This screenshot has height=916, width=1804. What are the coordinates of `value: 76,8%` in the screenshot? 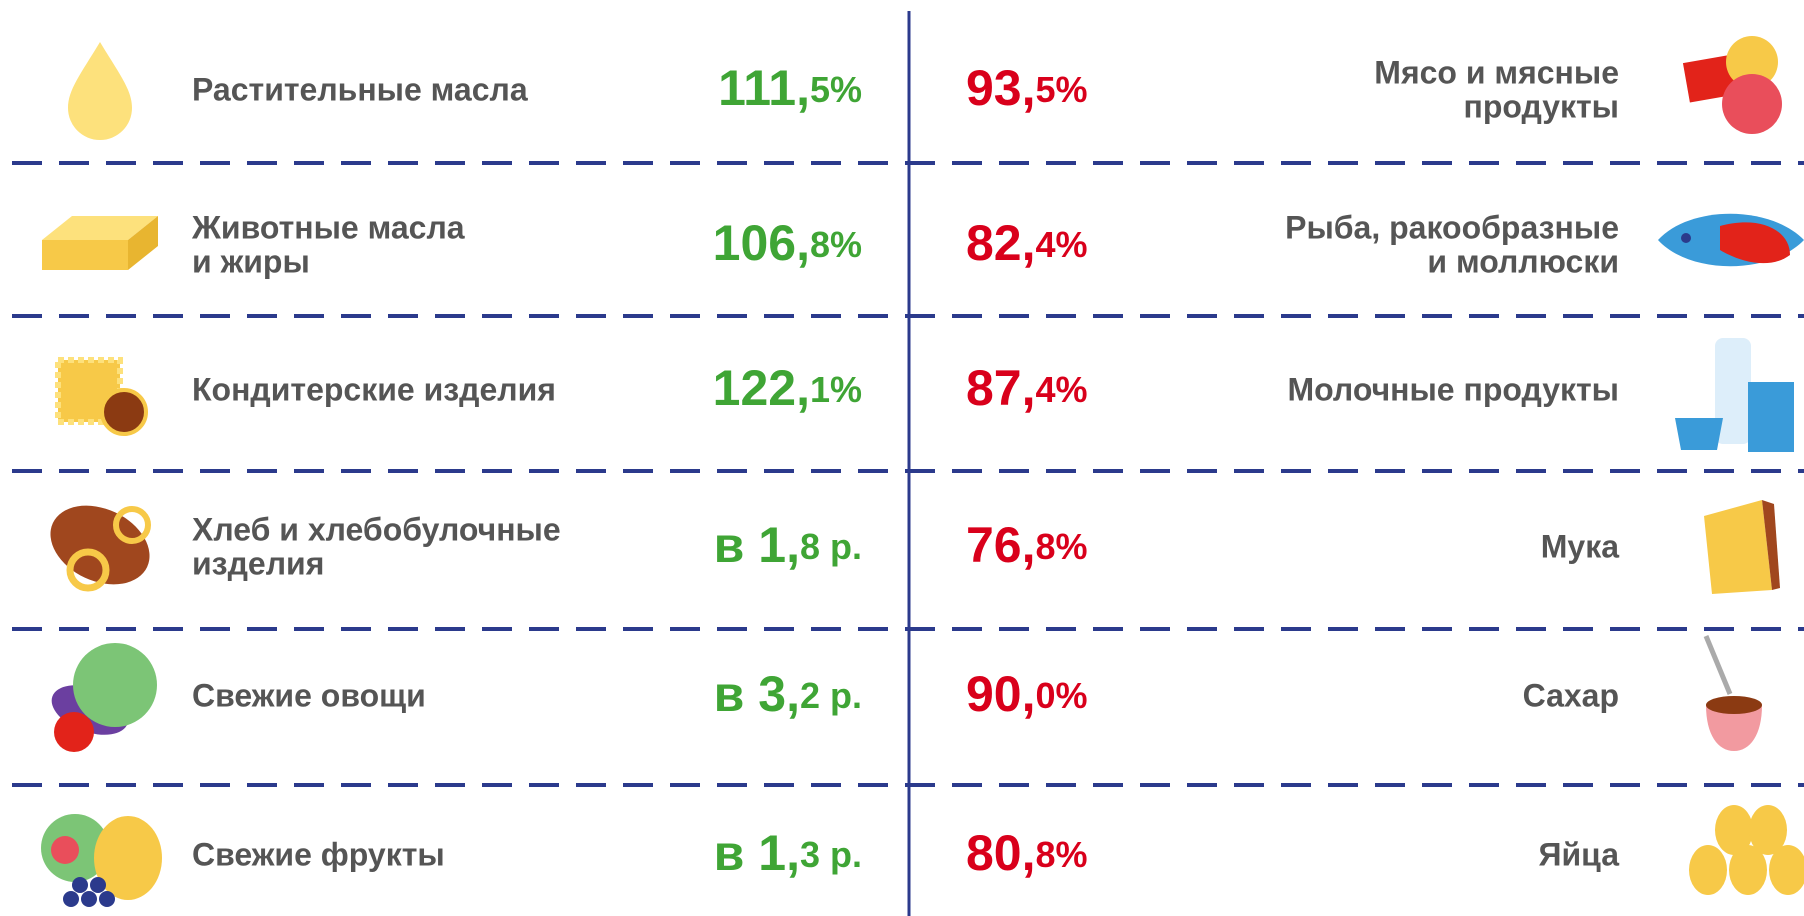 It's located at (1027, 545).